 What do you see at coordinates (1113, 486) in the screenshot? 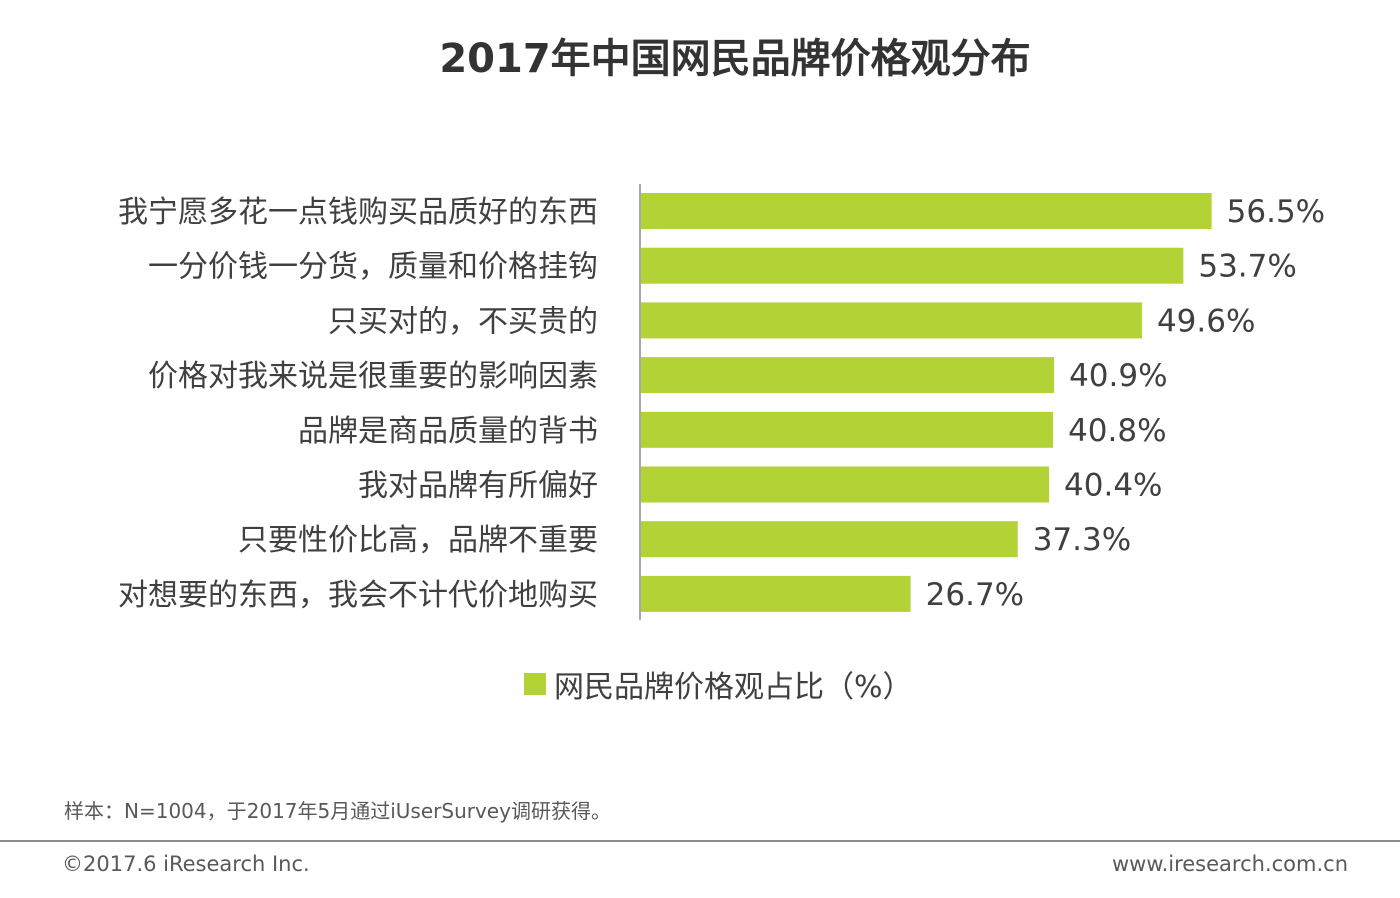
I see `value-label: 40.4%` at bounding box center [1113, 486].